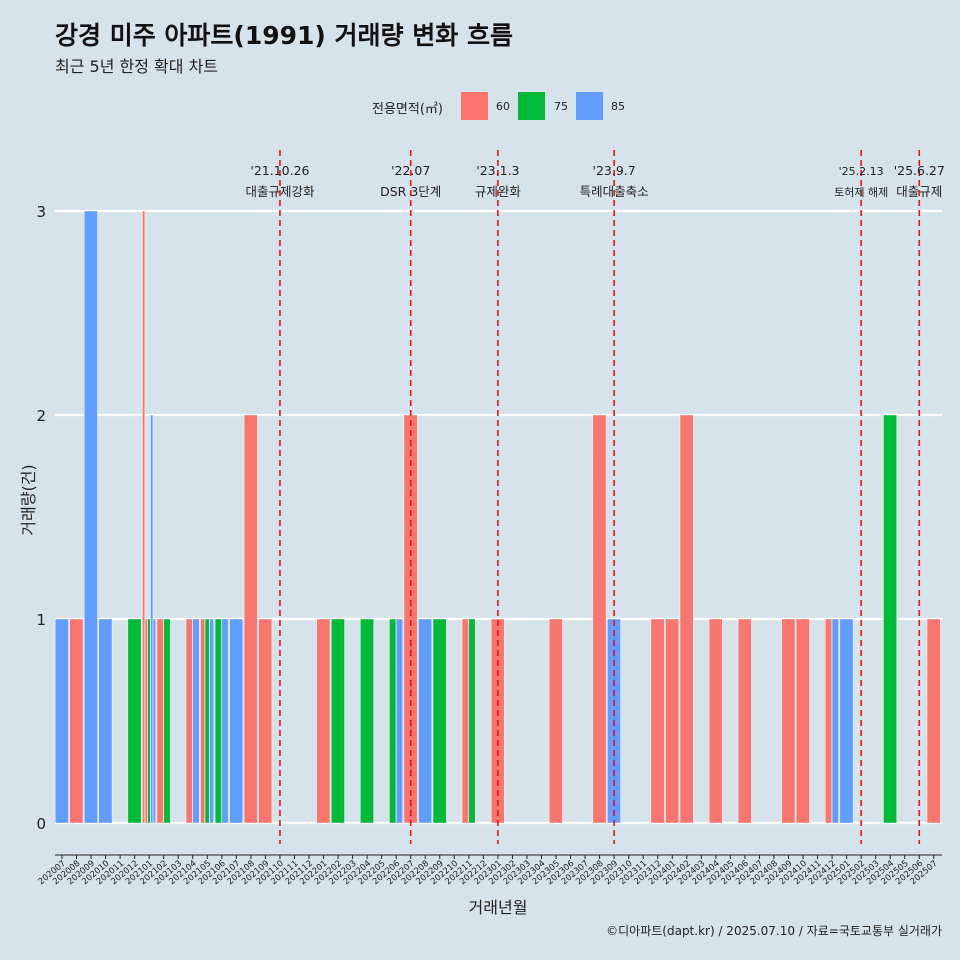 Image resolution: width=960 pixels, height=960 pixels. What do you see at coordinates (498, 907) in the screenshot?
I see `x-axis-title: 거래년월` at bounding box center [498, 907].